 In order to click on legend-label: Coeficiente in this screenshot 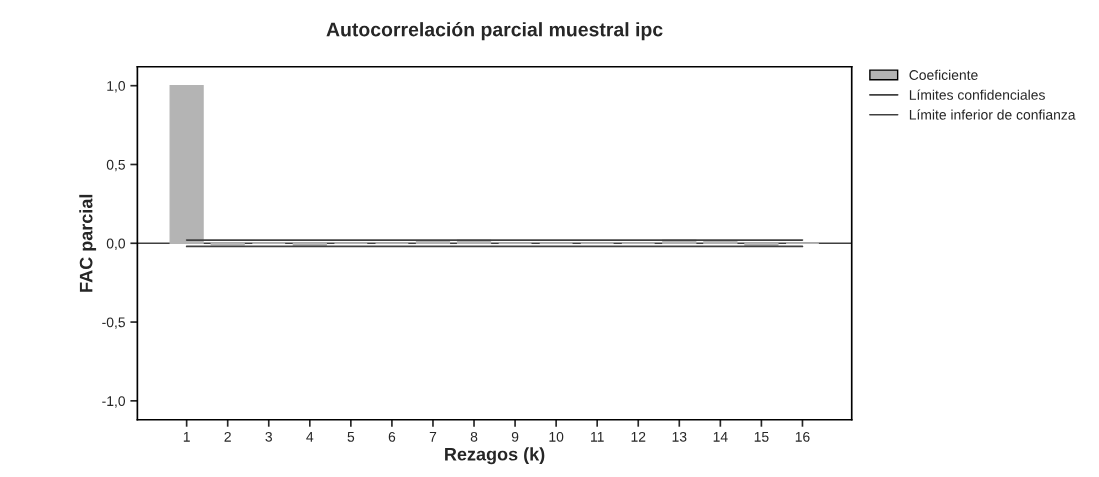, I will do `click(943, 74)`.